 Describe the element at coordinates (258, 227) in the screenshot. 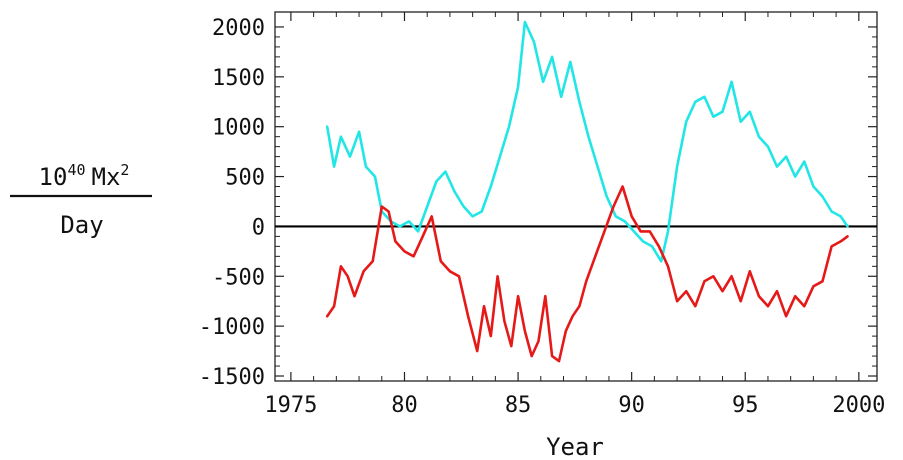

I see `y-tick-label: 0` at that location.